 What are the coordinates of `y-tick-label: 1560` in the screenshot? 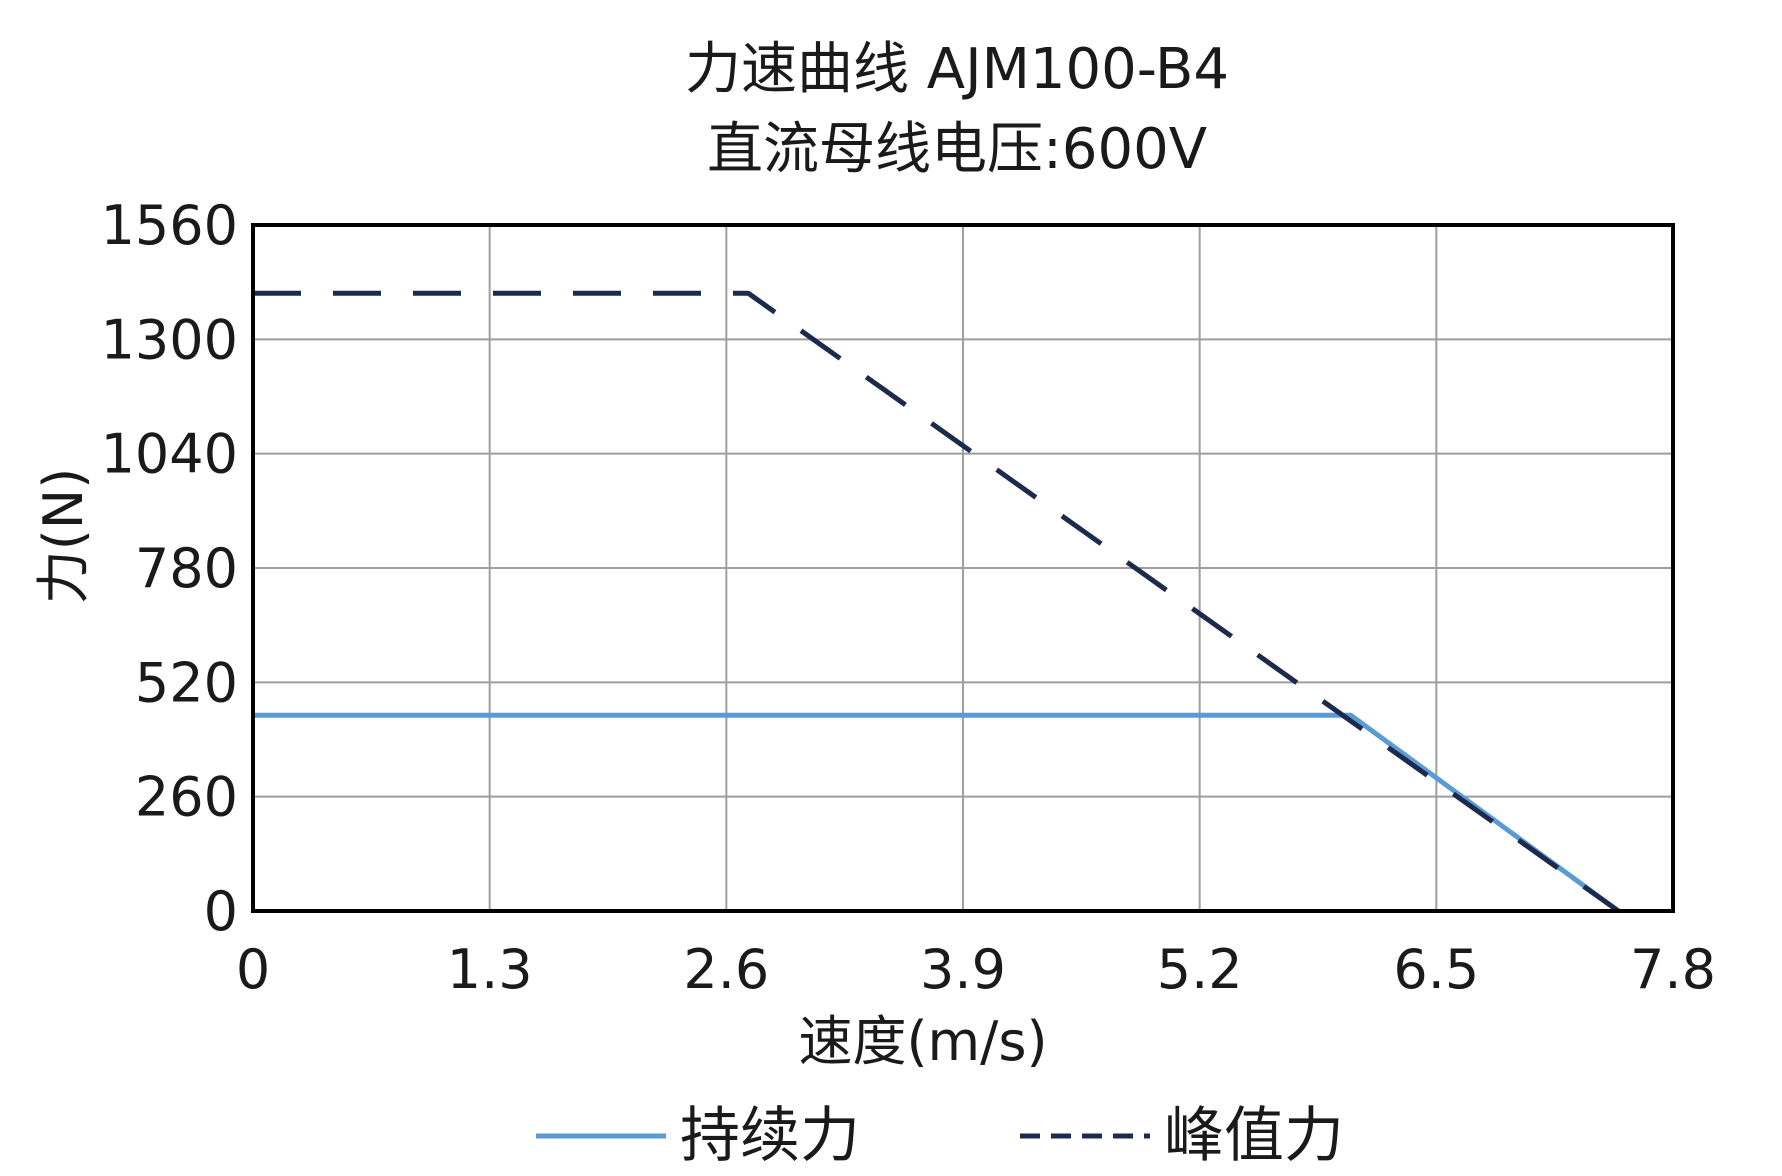 It's located at (169, 225).